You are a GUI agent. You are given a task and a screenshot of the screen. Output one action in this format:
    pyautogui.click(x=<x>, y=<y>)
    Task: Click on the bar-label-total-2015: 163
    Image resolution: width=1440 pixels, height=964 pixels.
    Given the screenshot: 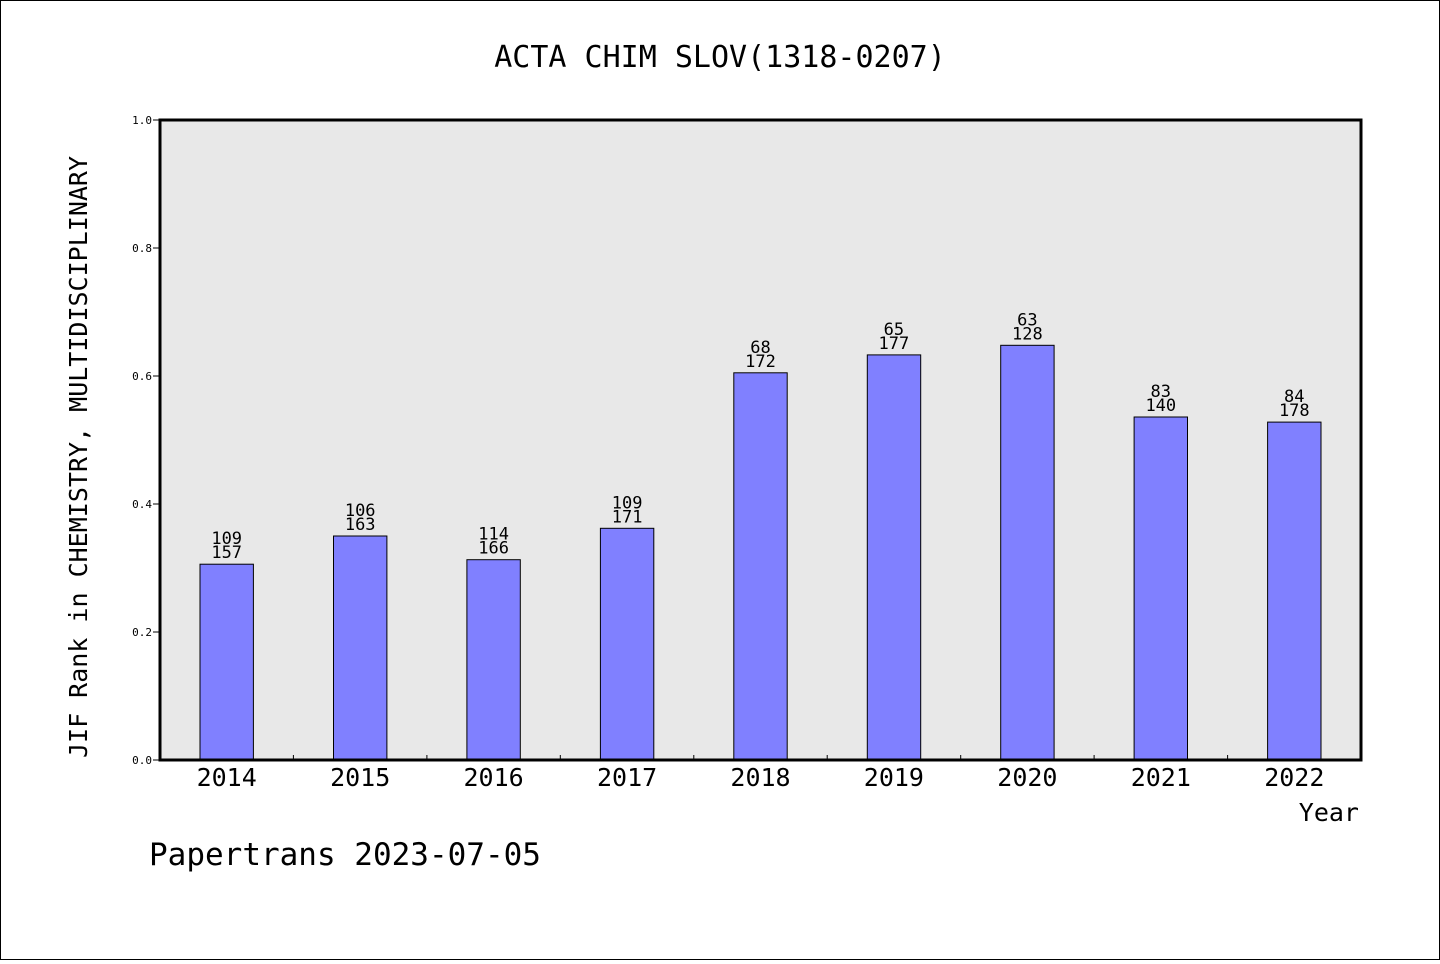 What is the action you would take?
    pyautogui.click(x=360, y=525)
    